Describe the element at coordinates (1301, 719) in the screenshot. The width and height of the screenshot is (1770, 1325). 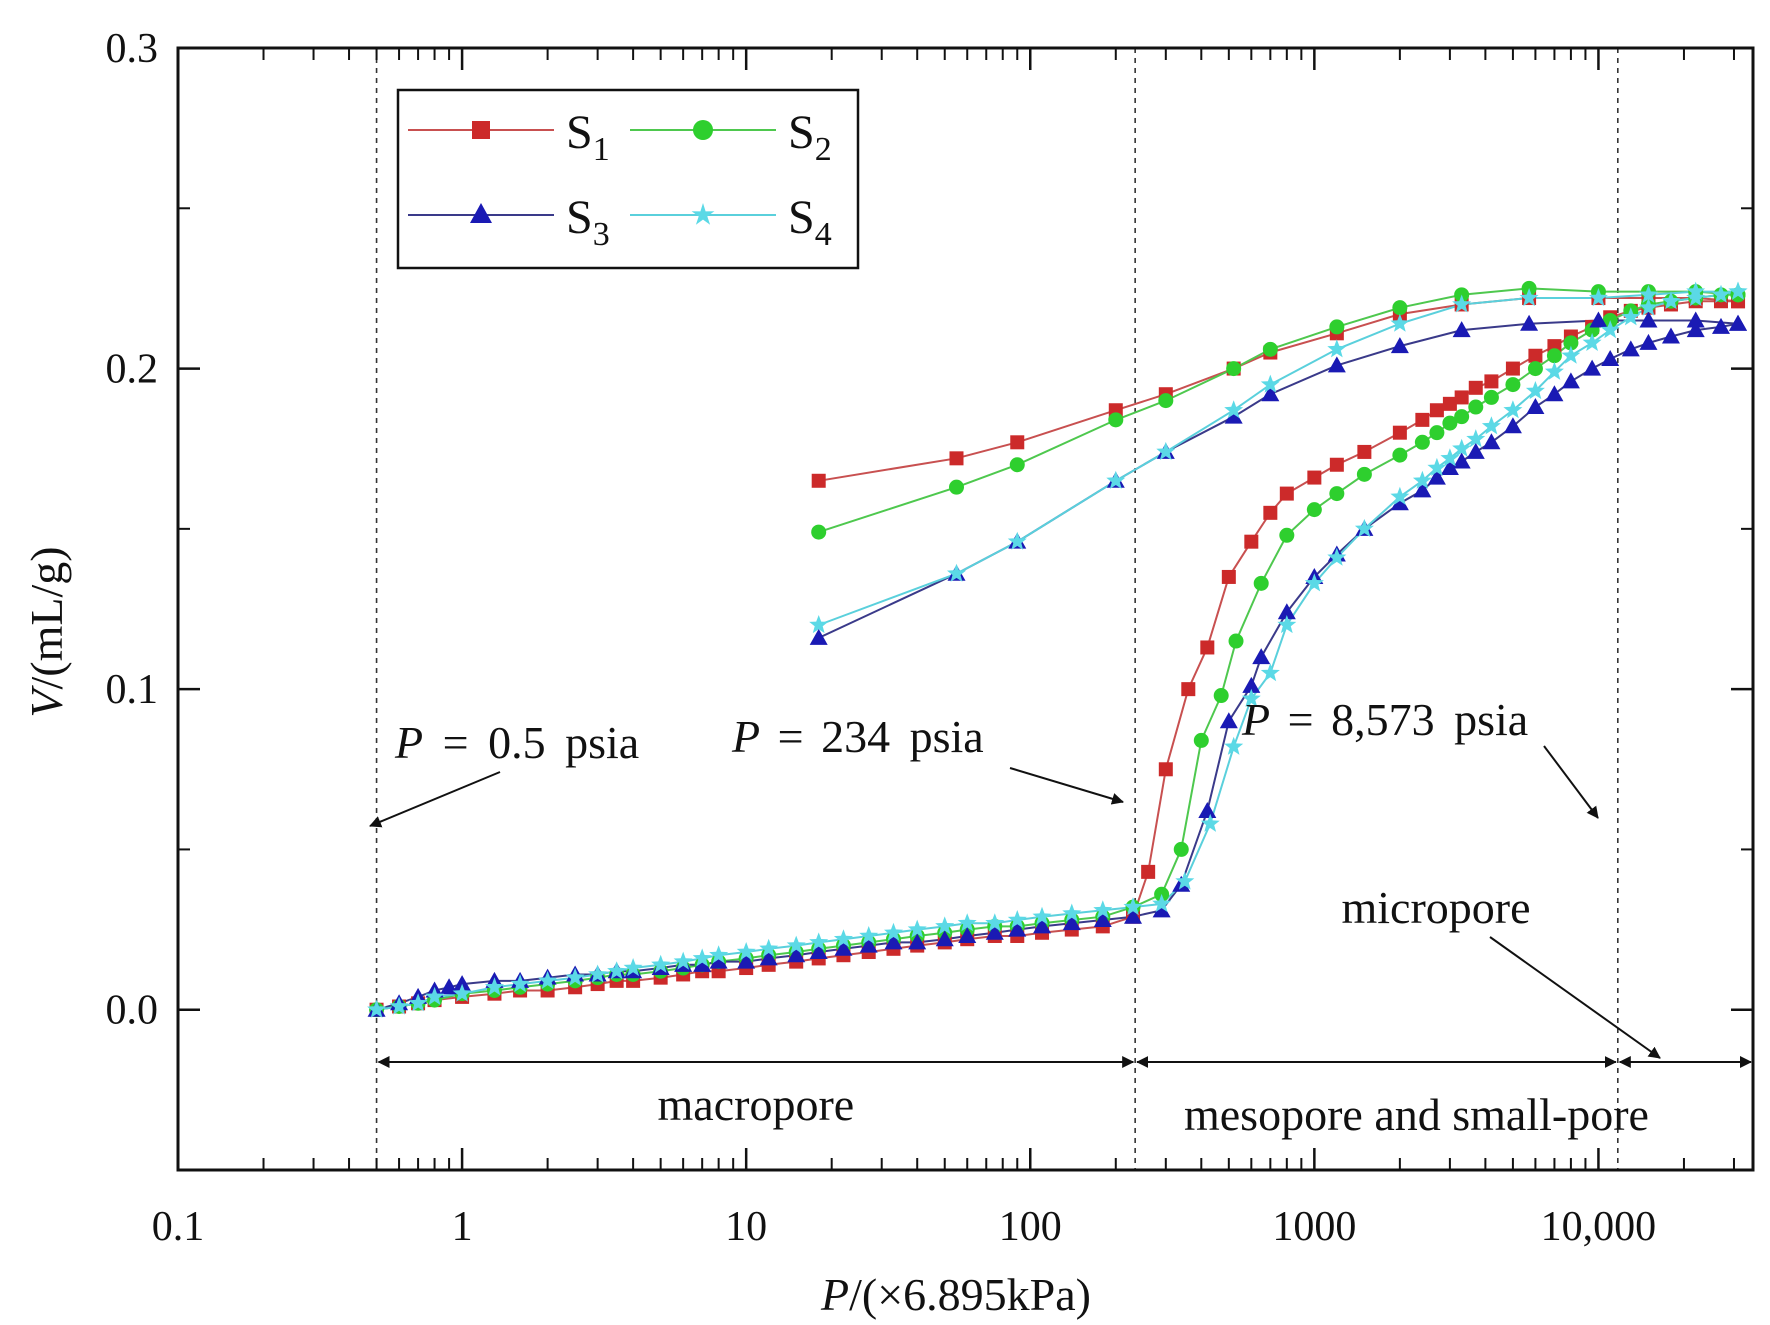
I see `annotation-p-8573-eq: =` at that location.